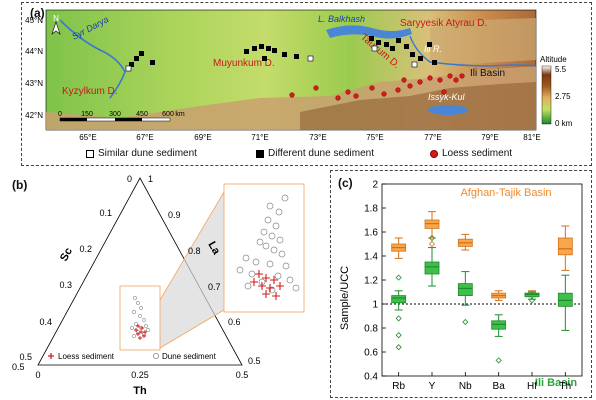  I want to click on dune-circle-icon, so click(155, 355).